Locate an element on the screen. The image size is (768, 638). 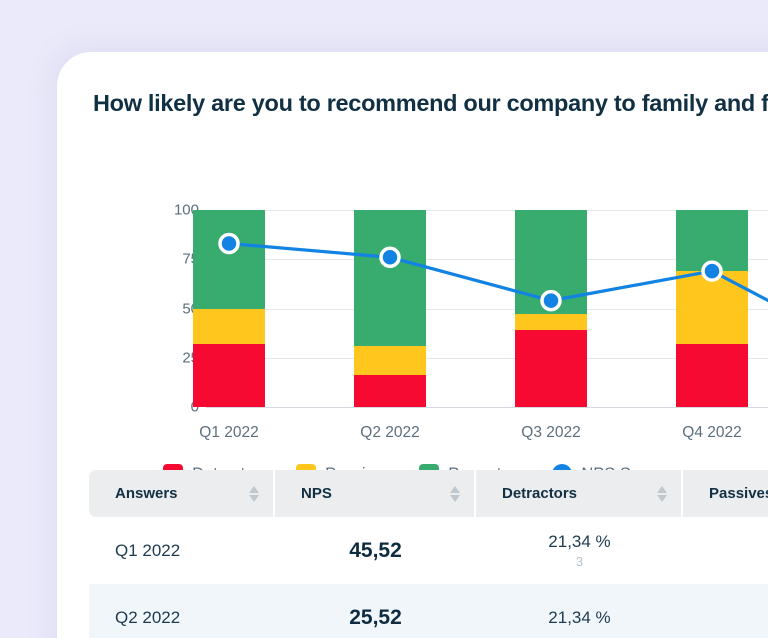
x-tick-label: Q4 2022 is located at coordinates (712, 432).